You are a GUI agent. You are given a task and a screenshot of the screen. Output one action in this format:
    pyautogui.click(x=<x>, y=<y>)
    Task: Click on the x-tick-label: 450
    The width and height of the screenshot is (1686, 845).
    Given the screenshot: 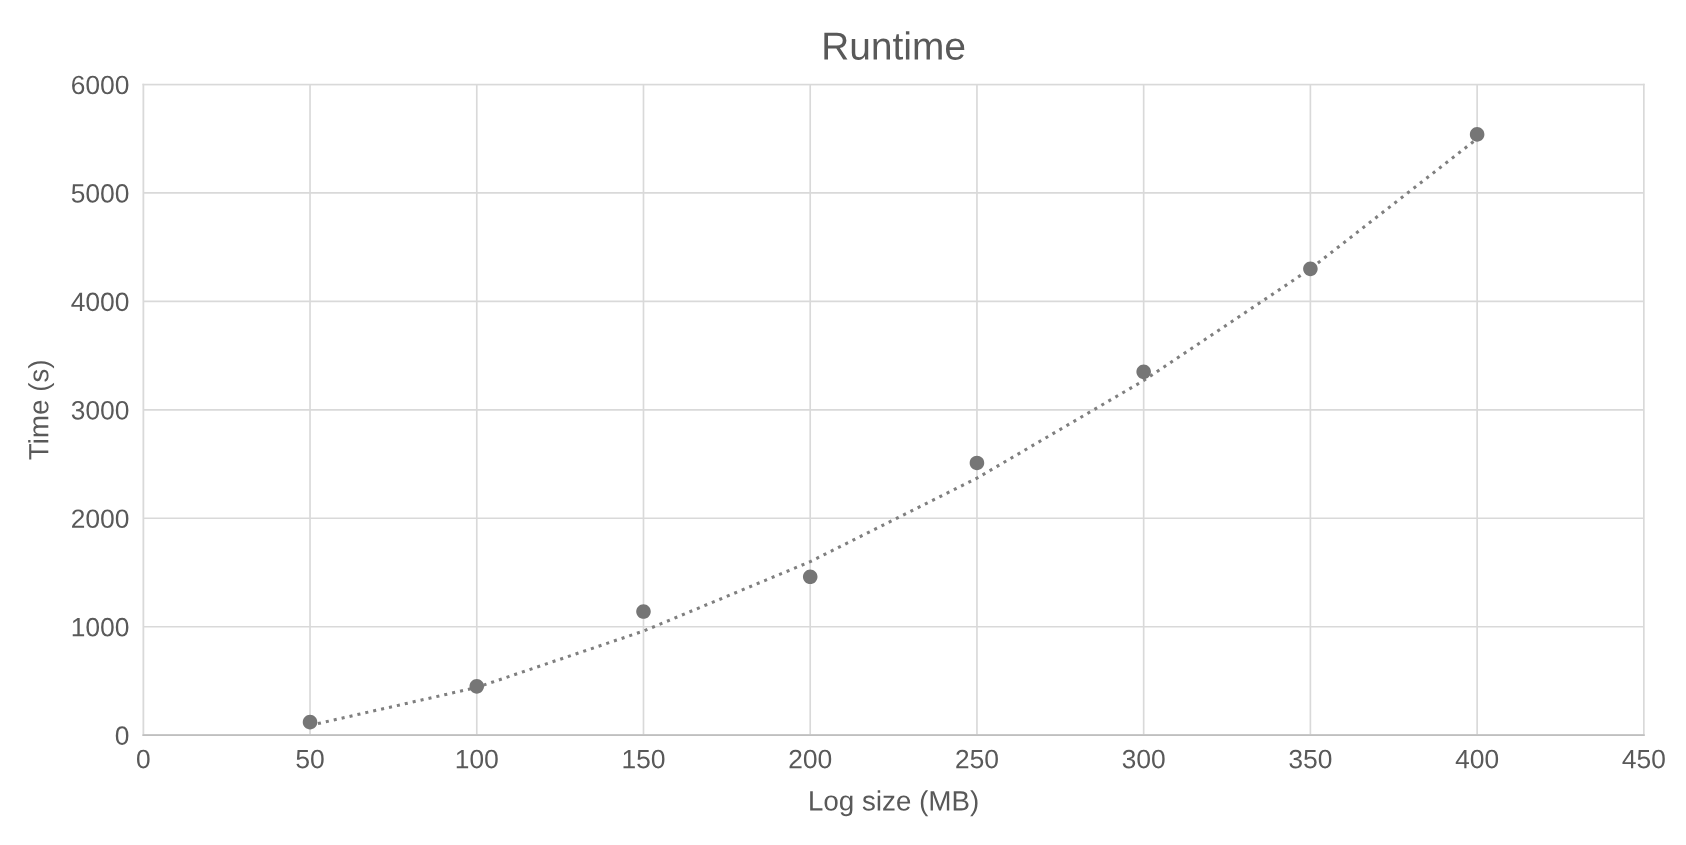 What is the action you would take?
    pyautogui.click(x=1643, y=759)
    